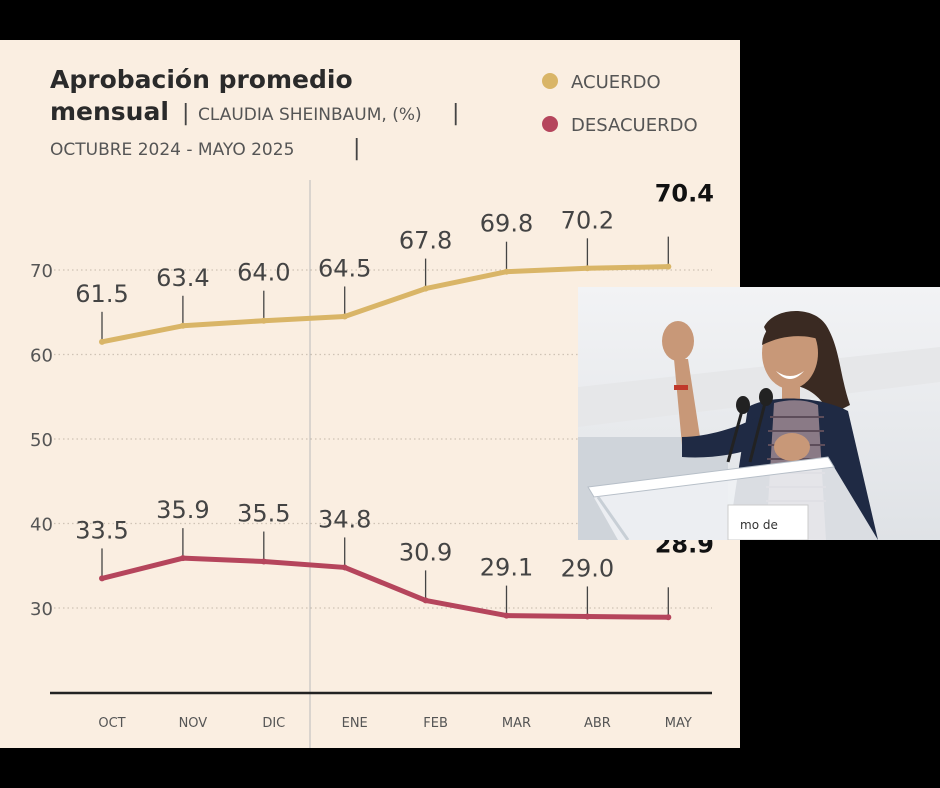 The image size is (940, 788). Describe the element at coordinates (385, 587) in the screenshot. I see `series-line-desacuerdo` at that location.